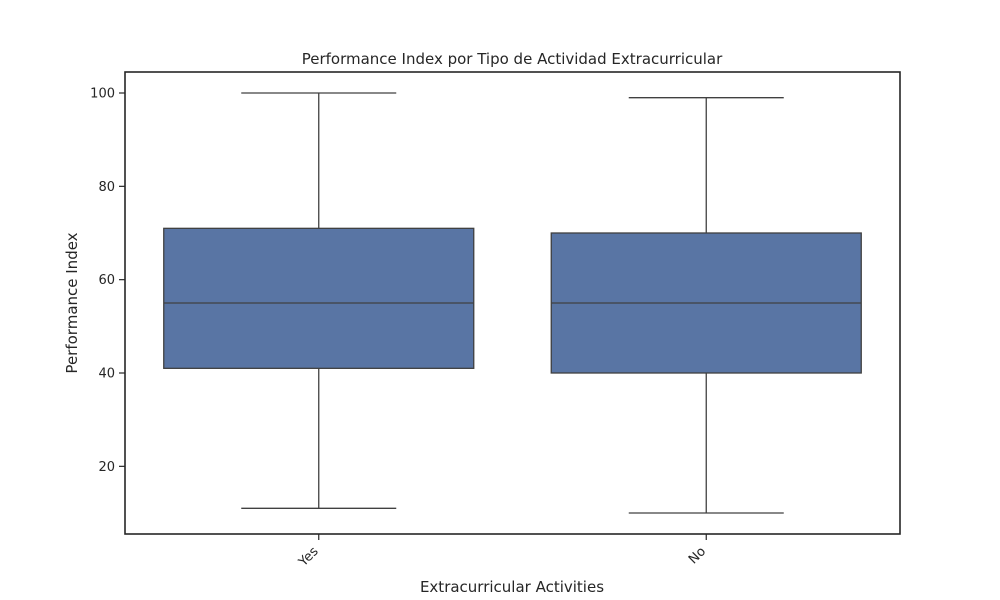  Describe the element at coordinates (72, 302) in the screenshot. I see `y-axis-label: Performance Index` at that location.